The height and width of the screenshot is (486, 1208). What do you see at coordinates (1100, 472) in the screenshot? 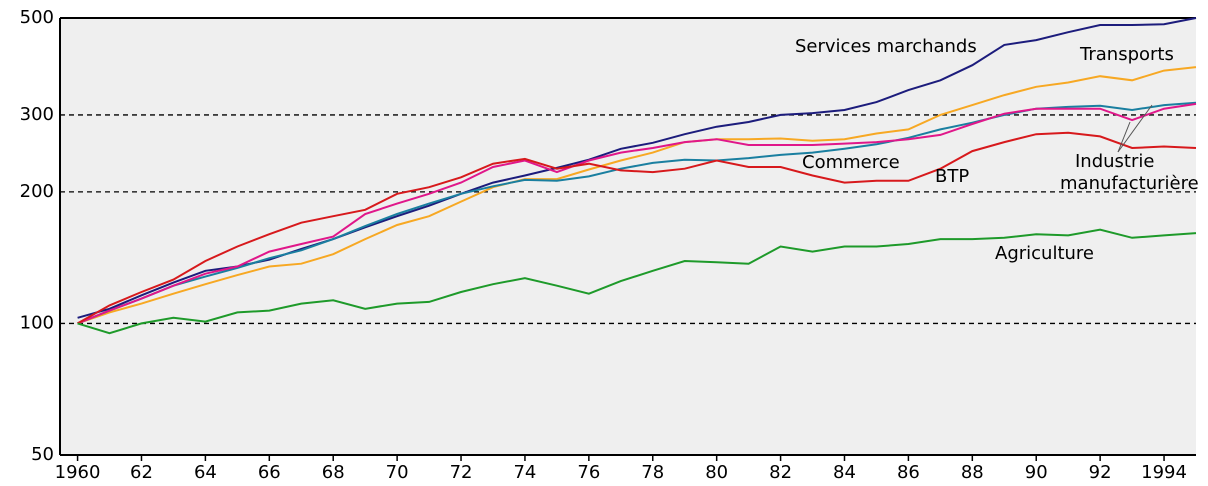
I see `x-tick-label: 92` at bounding box center [1100, 472].